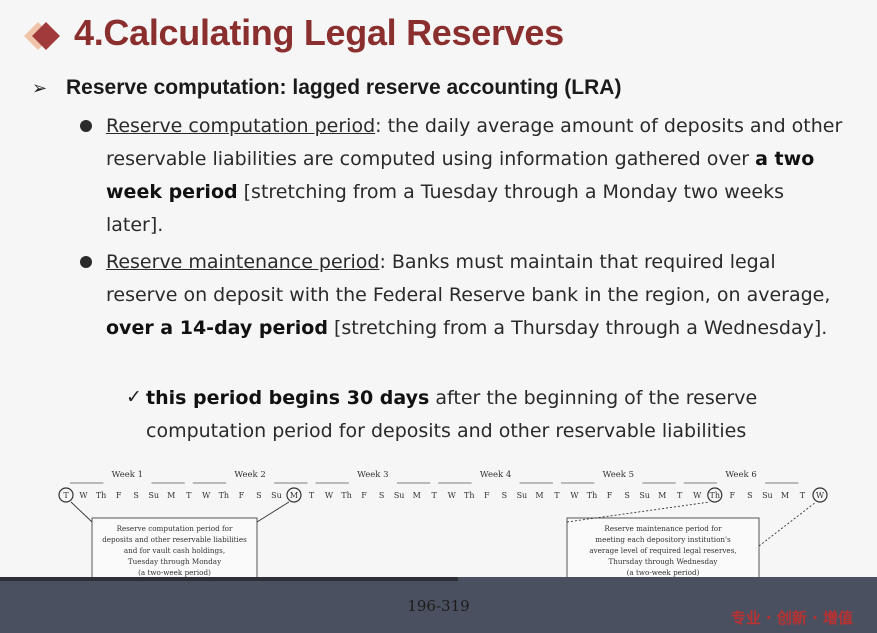 This screenshot has height=633, width=877. What do you see at coordinates (460, 175) in the screenshot?
I see `bullet-bold-text: a two week period` at bounding box center [460, 175].